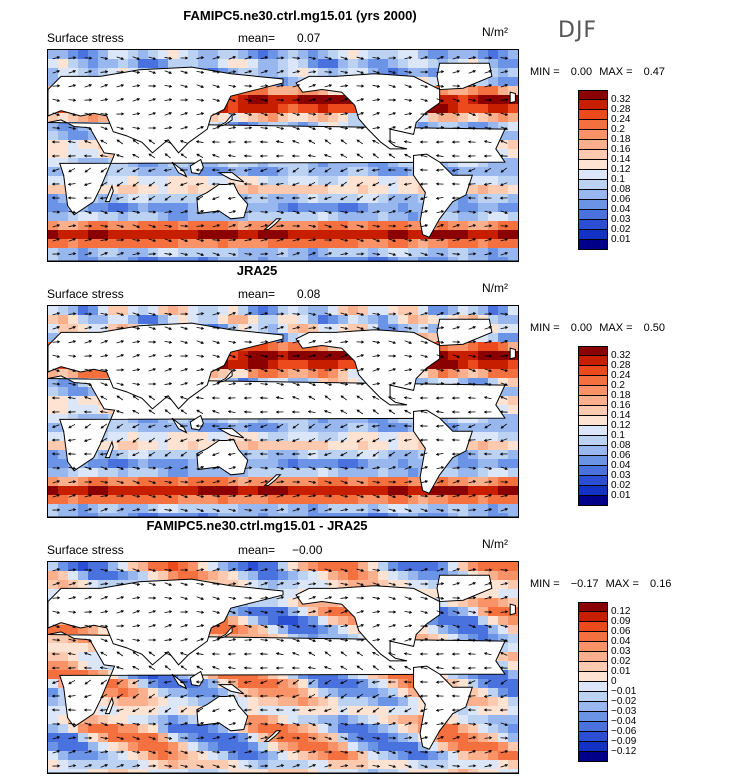 Image resolution: width=733 pixels, height=780 pixels. I want to click on colorbar-tick-label: −0.01, so click(624, 691).